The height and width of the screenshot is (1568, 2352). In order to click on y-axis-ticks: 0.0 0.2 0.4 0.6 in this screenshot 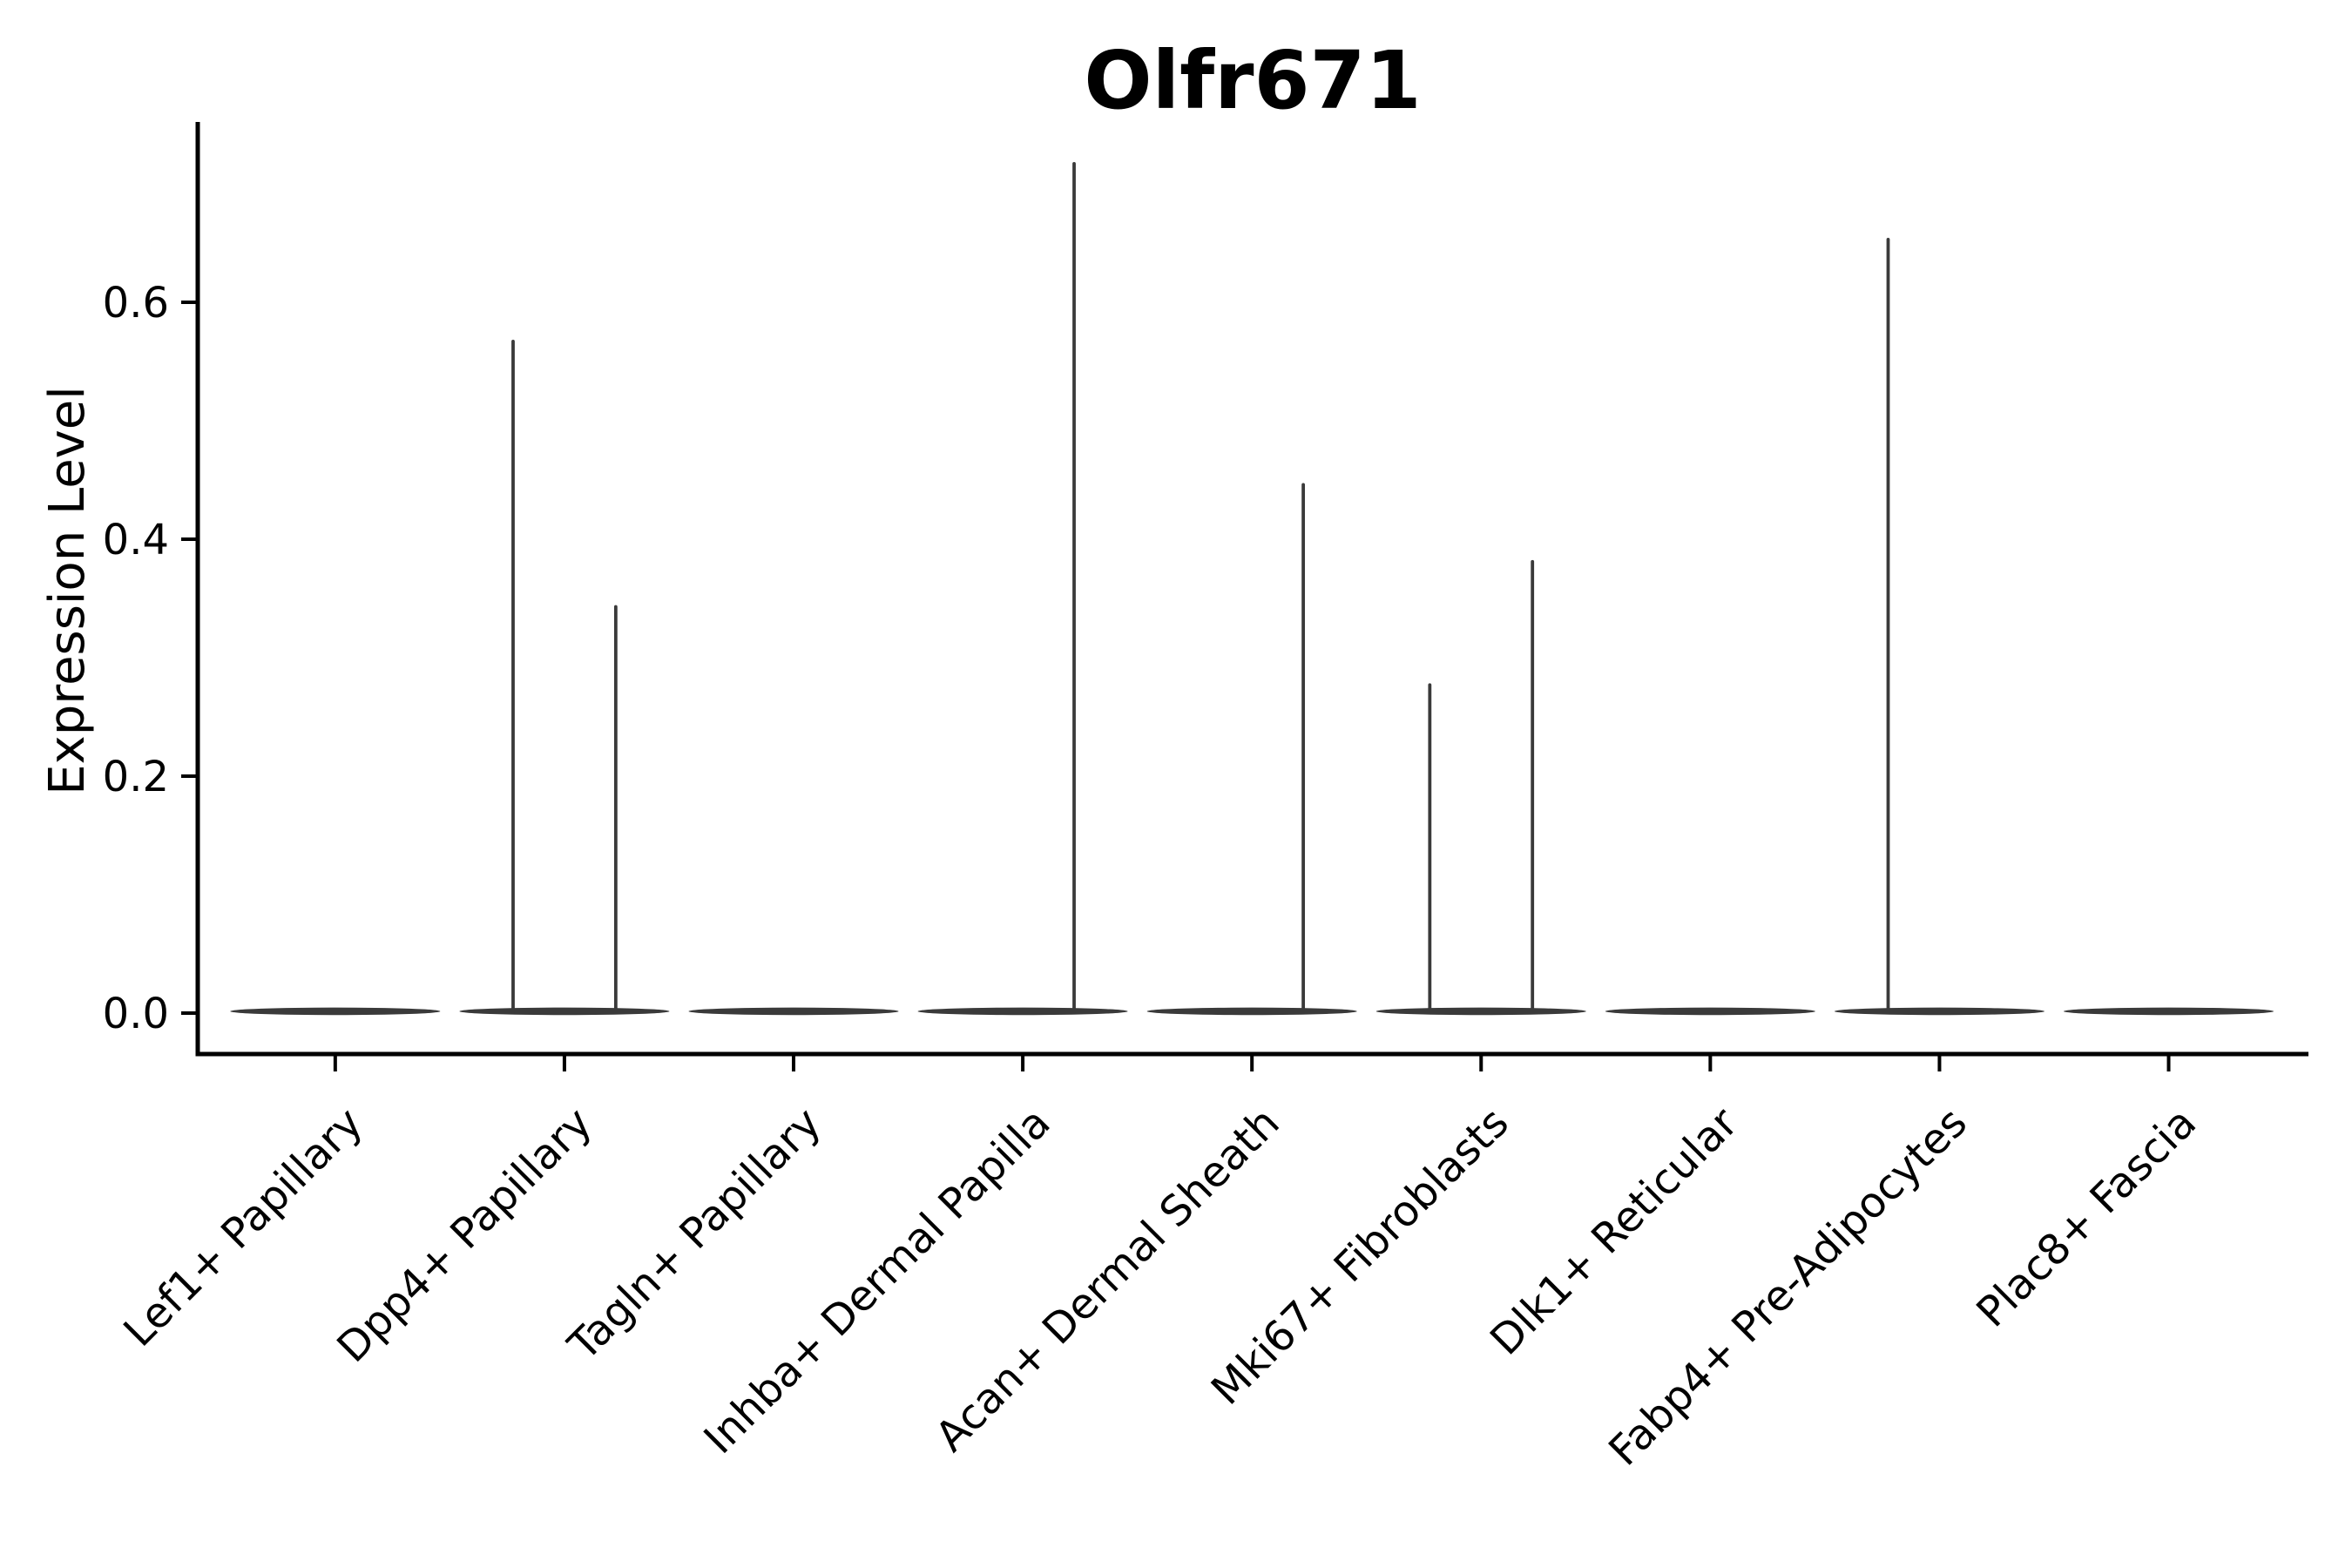, I will do `click(150, 658)`.